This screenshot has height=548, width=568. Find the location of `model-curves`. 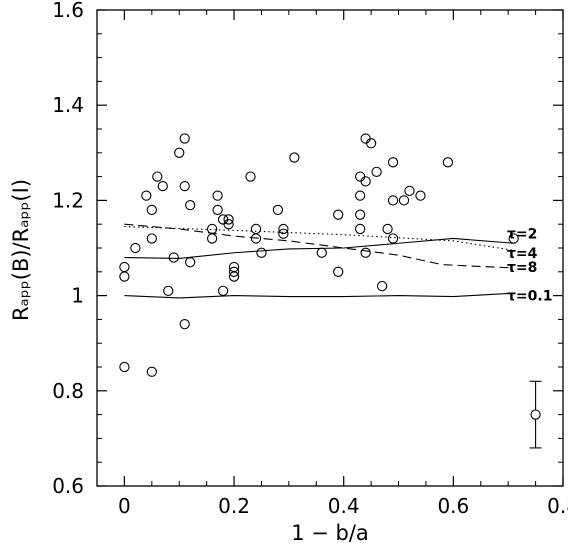

model-curves is located at coordinates (319, 261).